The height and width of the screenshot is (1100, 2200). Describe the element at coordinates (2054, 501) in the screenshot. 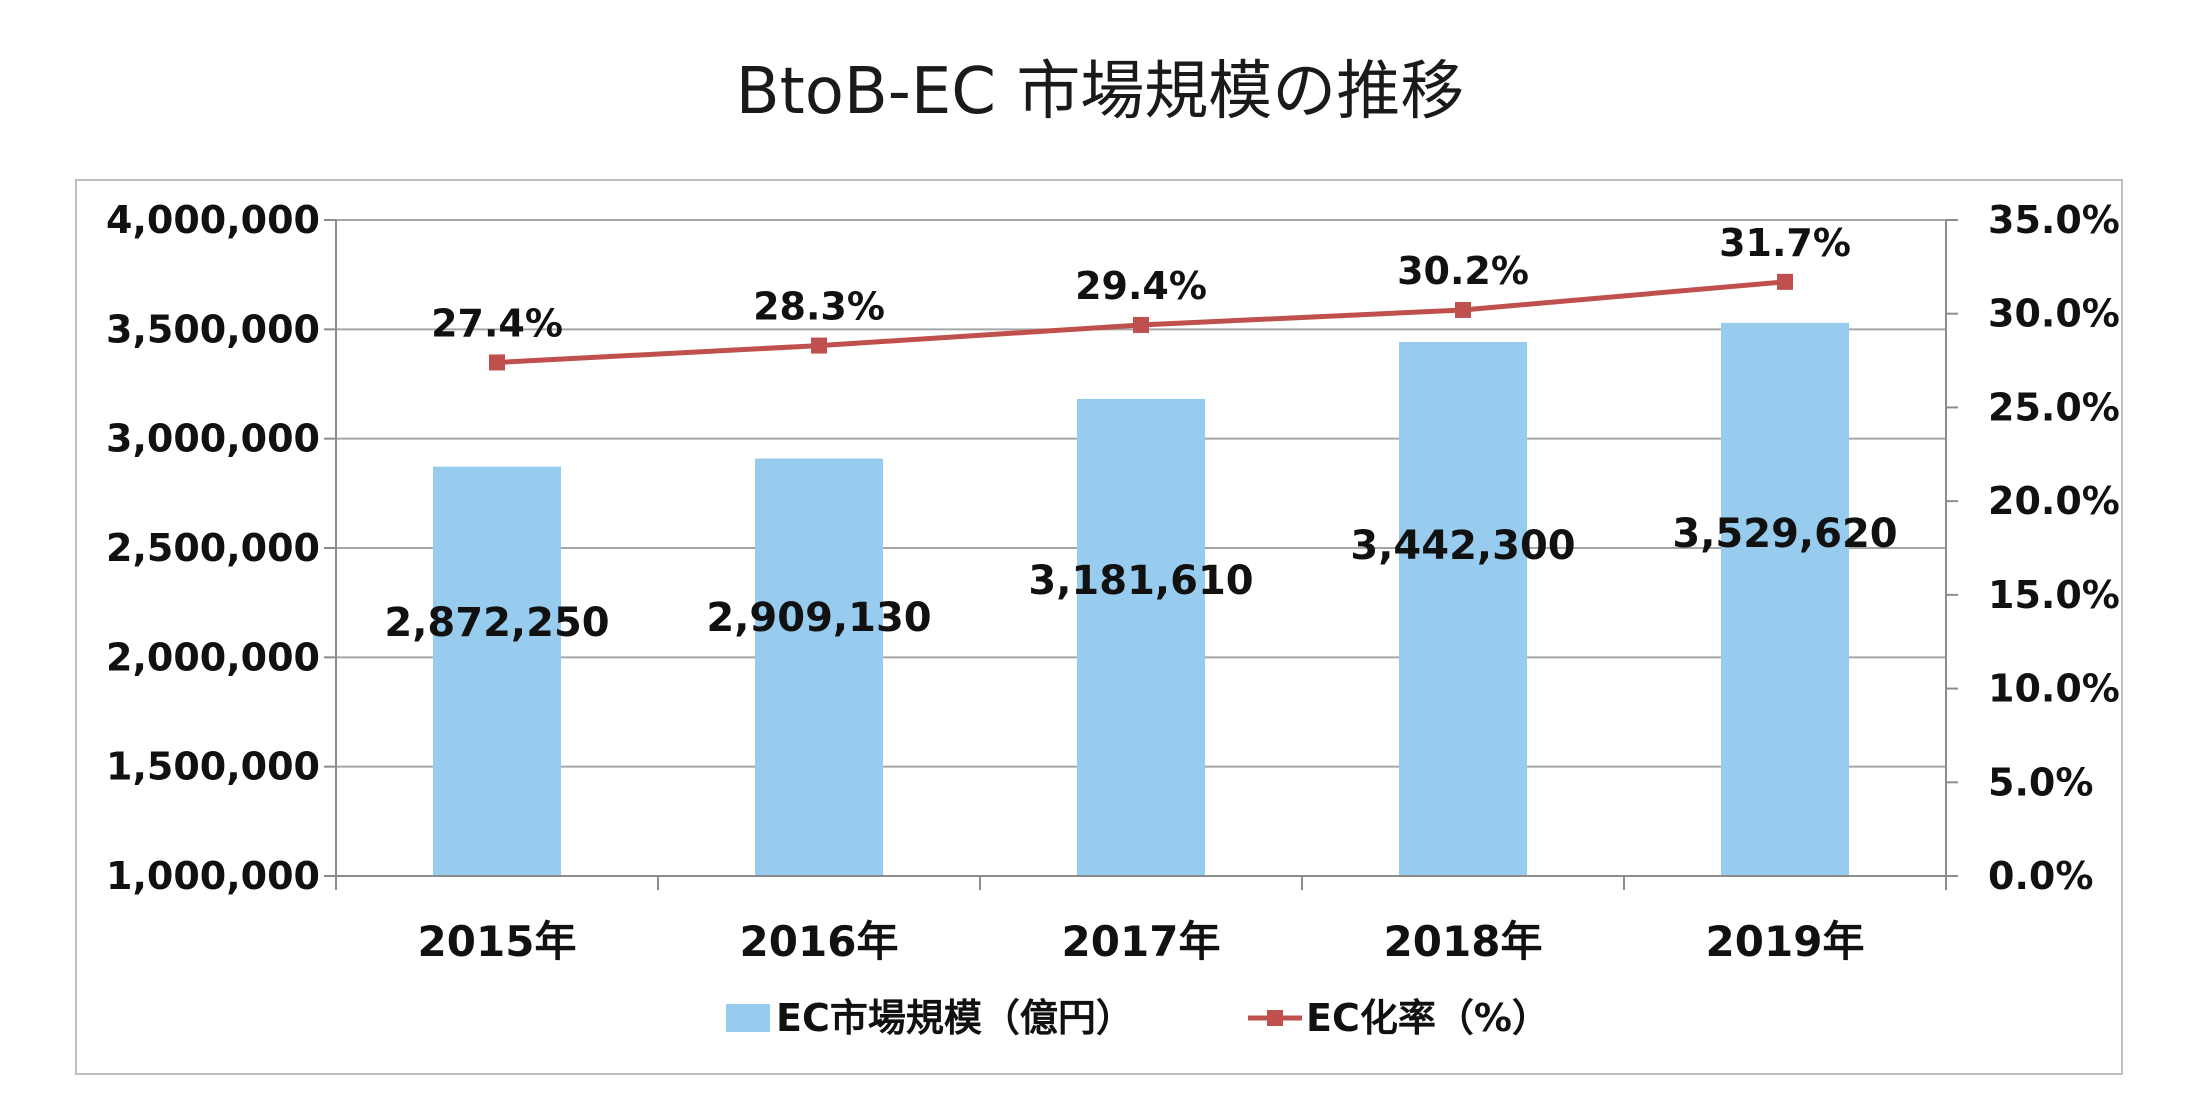

I see `y-right-tick-label: 20.0%` at that location.